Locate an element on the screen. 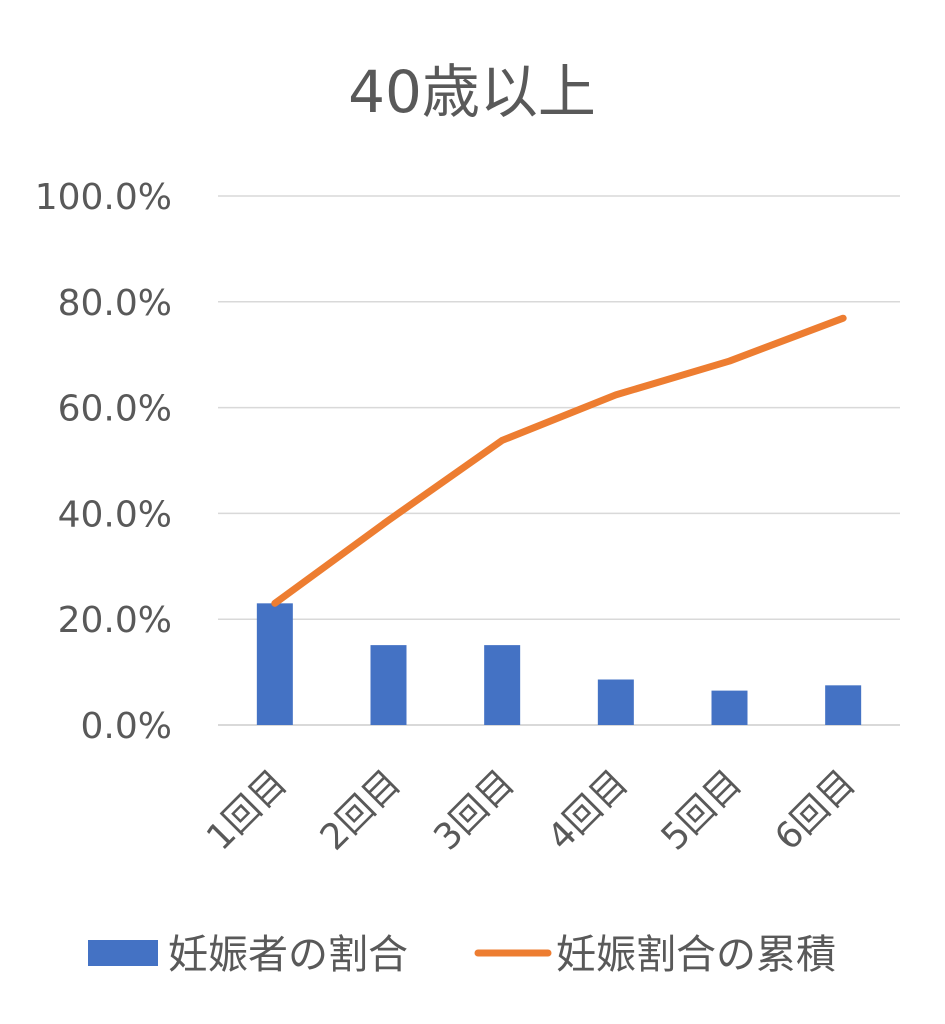  x-tick-label: 5回目 is located at coordinates (702, 810).